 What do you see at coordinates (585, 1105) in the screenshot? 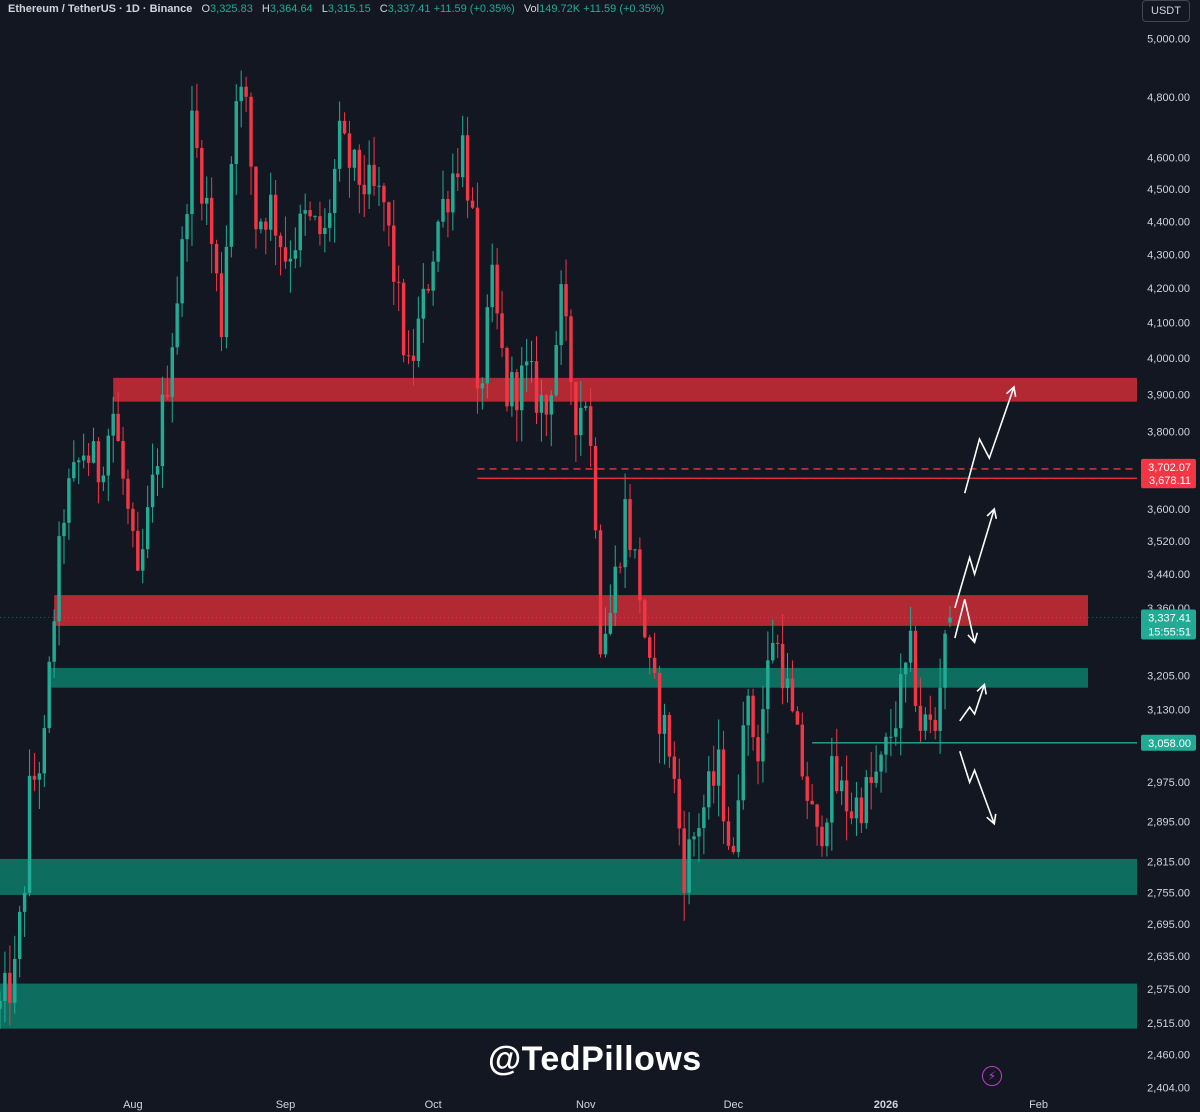
I see `time-axis: Aug Sep Oct Nov Dec 2026 Feb` at bounding box center [585, 1105].